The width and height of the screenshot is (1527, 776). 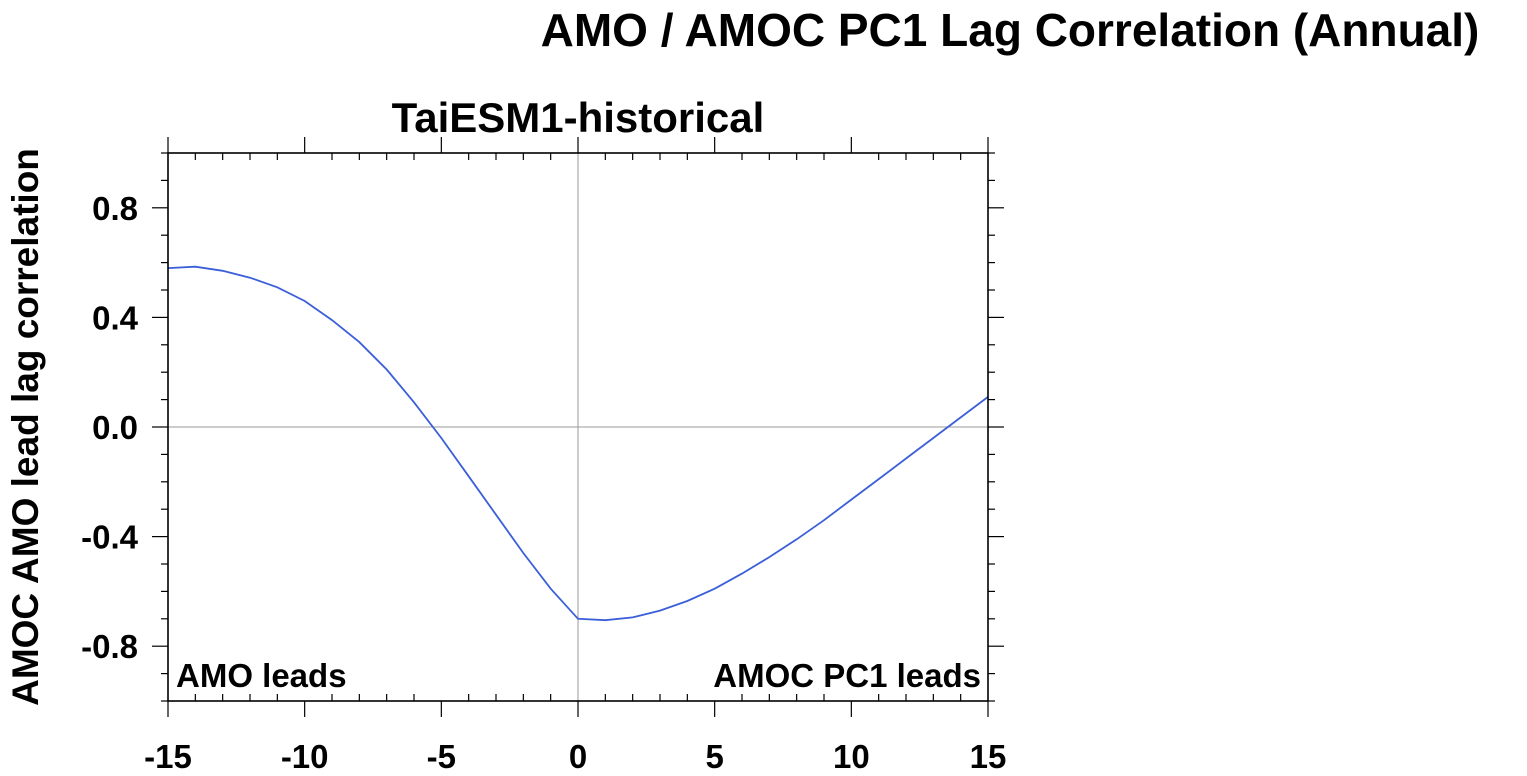 What do you see at coordinates (578, 117) in the screenshot?
I see `plot-title: TaiESM1-historical` at bounding box center [578, 117].